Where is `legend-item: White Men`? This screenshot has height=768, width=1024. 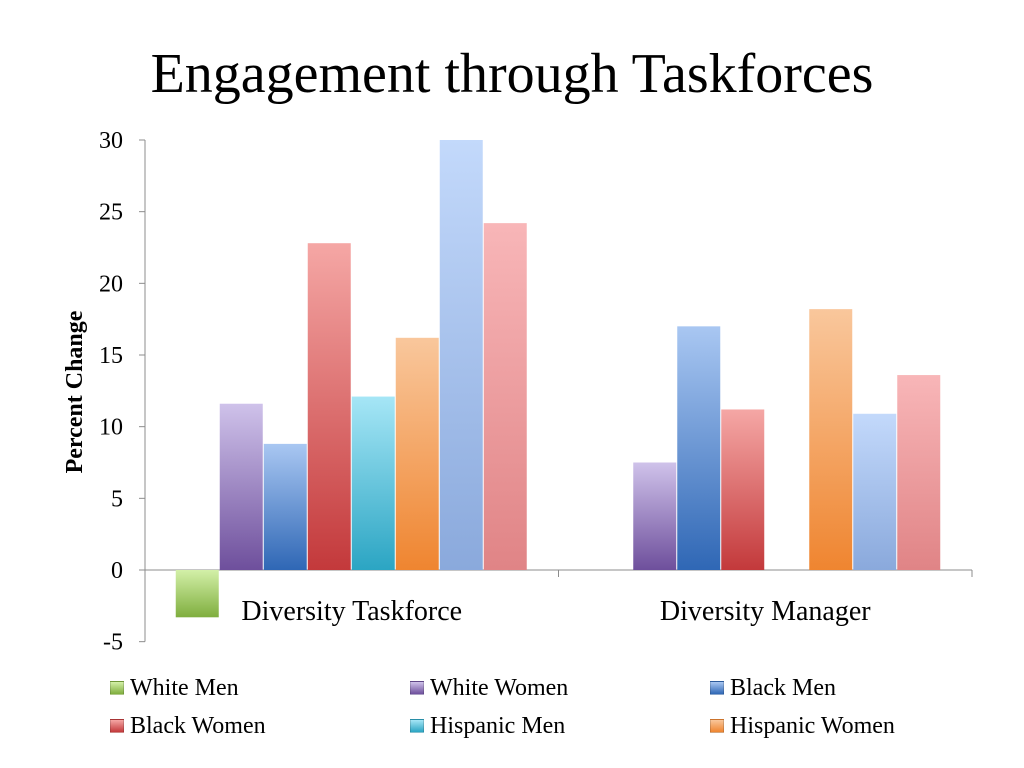 legend-item: White Men is located at coordinates (174, 688).